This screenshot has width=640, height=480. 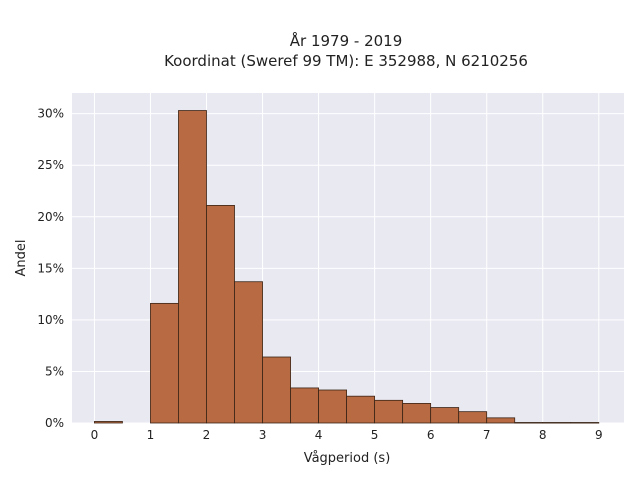 What do you see at coordinates (487, 435) in the screenshot?
I see `x-tick-label: 7` at bounding box center [487, 435].